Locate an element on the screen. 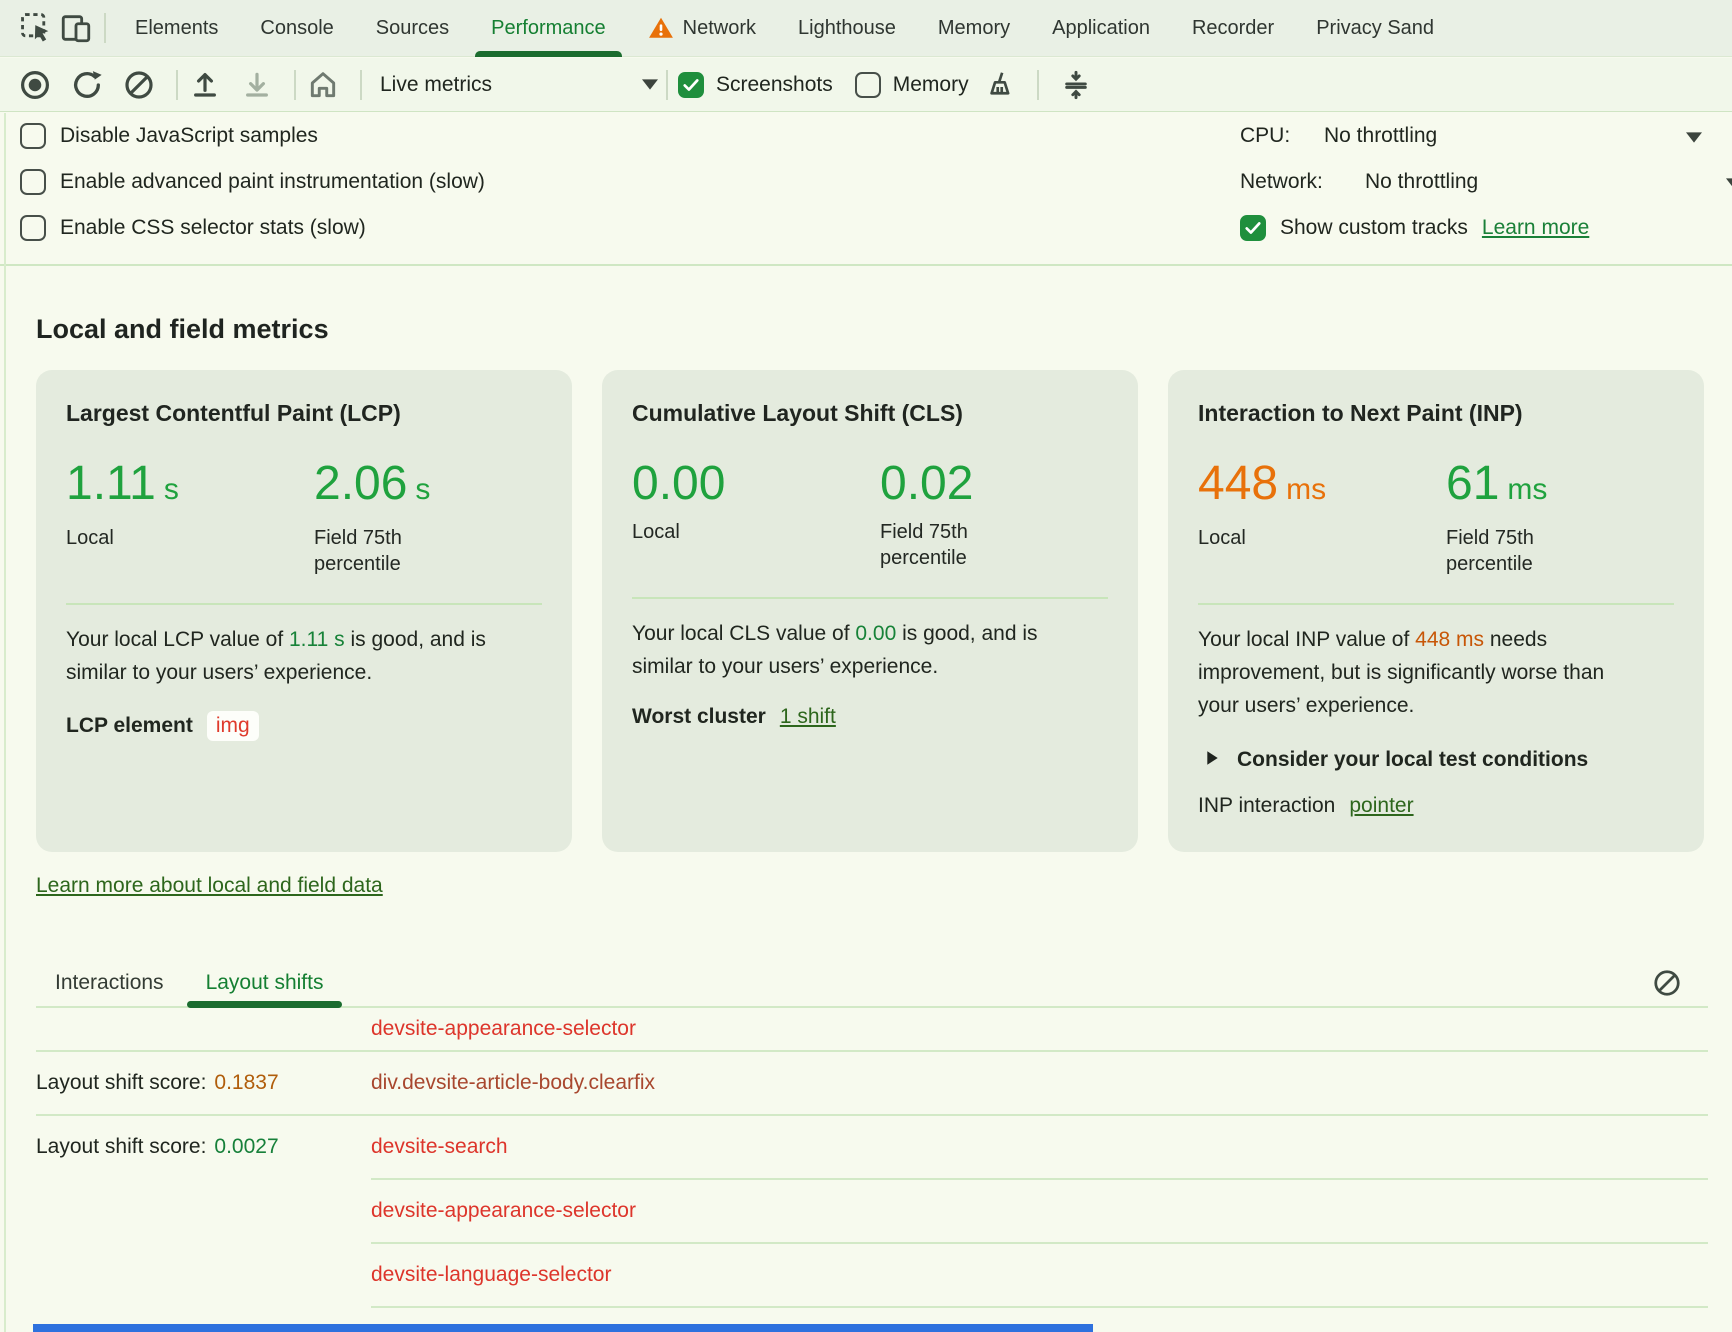 This screenshot has height=1332, width=1732. score-value: 0.0027 is located at coordinates (246, 1146).